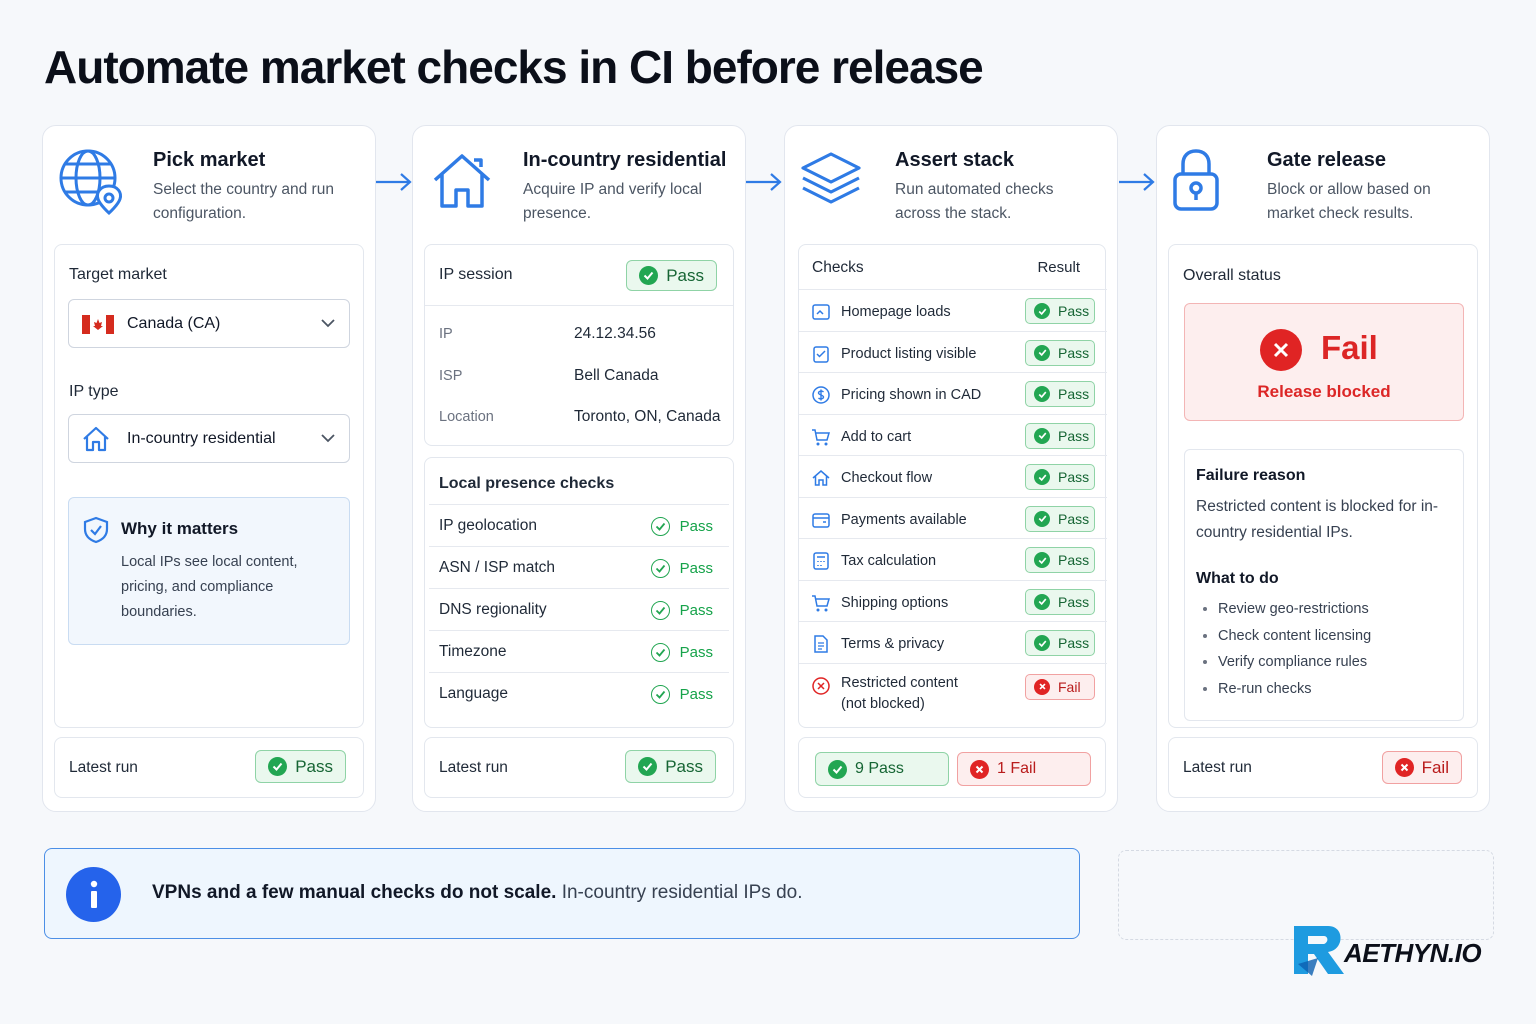  Describe the element at coordinates (1294, 662) in the screenshot. I see `list-item: Verify compliance rules` at that location.